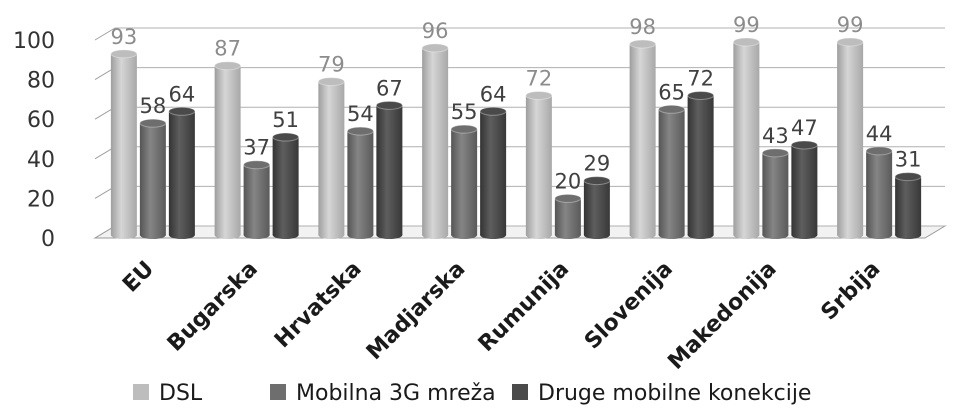  I want to click on bar-EU-Druge mobilne konekcije, so click(182, 172).